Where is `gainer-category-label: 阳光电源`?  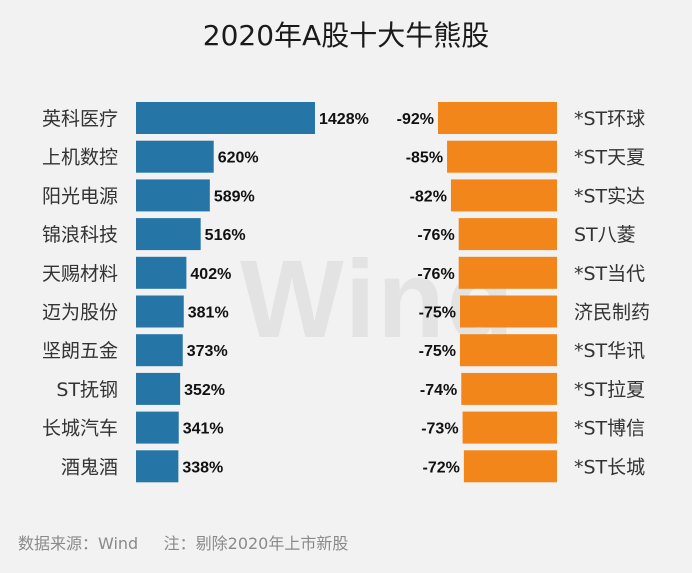 gainer-category-label: 阳光电源 is located at coordinates (80, 196).